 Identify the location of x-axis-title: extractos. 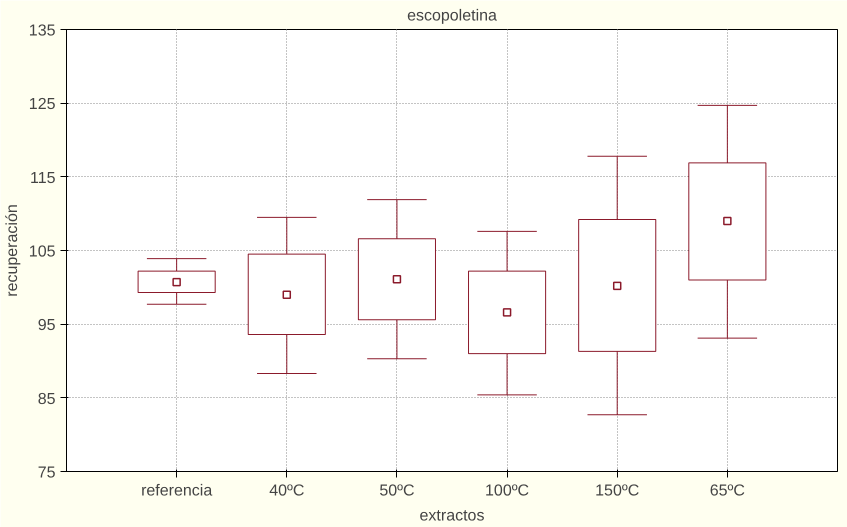
(452, 516).